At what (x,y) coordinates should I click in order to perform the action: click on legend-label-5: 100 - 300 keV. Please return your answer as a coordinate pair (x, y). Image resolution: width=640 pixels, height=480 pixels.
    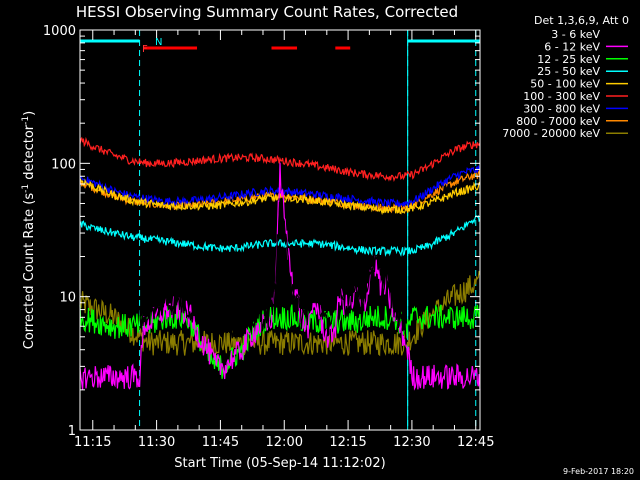
    Looking at the image, I should click on (561, 96).